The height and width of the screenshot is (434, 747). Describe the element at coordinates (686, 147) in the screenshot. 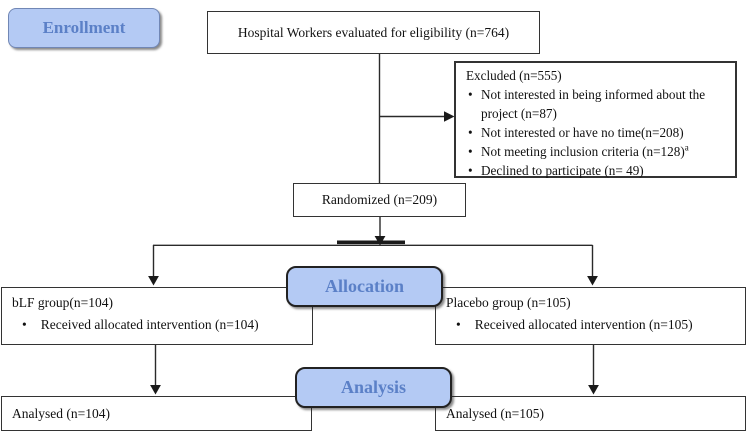

I see `footnote-marker: a` at that location.